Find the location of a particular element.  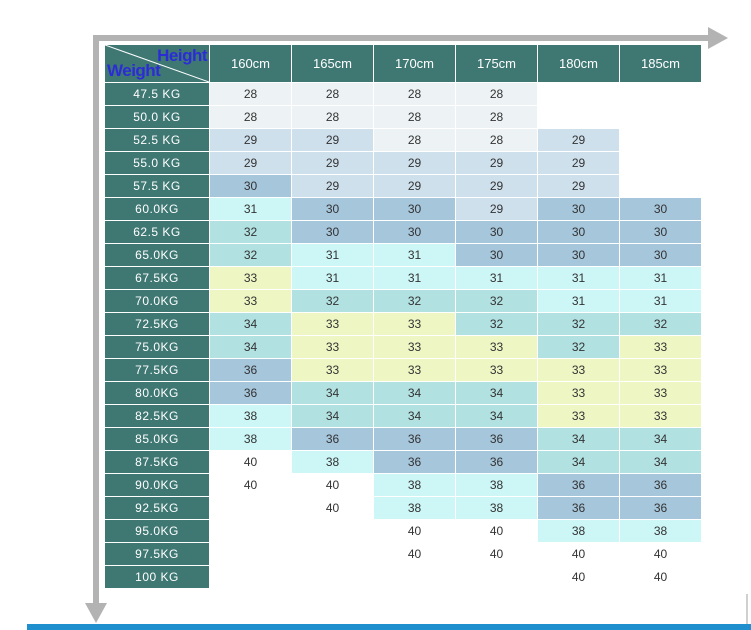

row-header: 85.0KG is located at coordinates (157, 439).